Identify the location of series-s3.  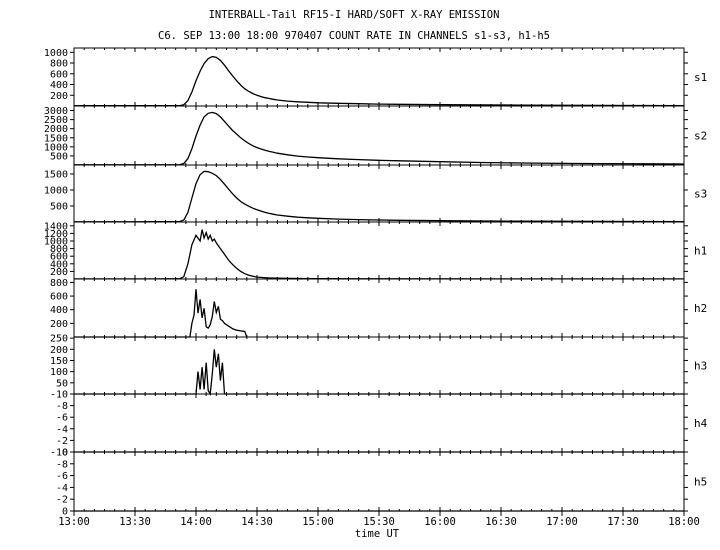
(379, 196).